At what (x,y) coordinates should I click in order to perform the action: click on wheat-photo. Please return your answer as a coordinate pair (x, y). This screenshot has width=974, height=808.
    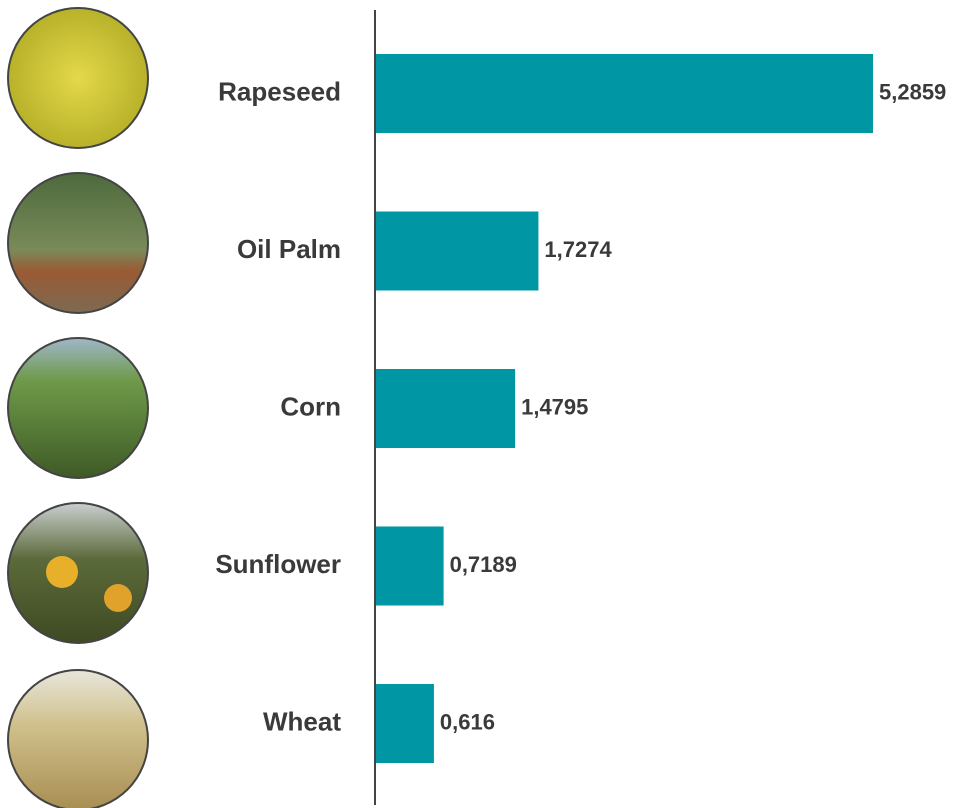
    Looking at the image, I should click on (78, 738).